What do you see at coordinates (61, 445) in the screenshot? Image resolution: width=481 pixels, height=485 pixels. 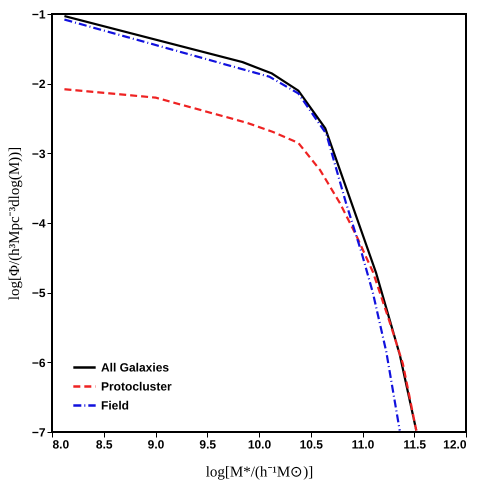 I see `x-tick-label: 8.0` at bounding box center [61, 445].